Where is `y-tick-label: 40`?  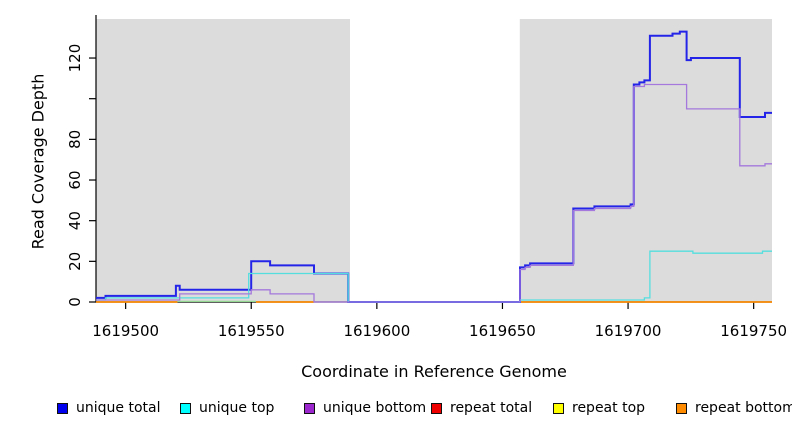 y-tick-label: 40 is located at coordinates (75, 220).